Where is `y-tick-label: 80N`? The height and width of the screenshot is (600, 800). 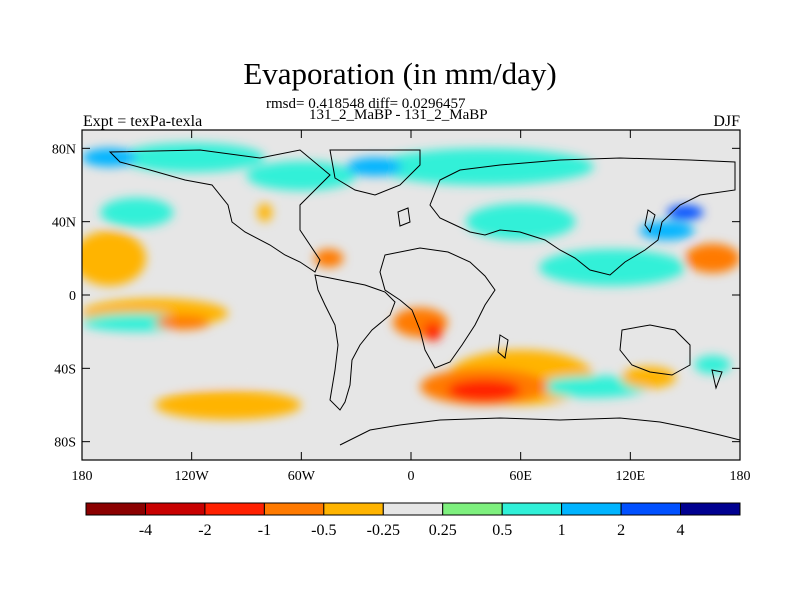
y-tick-label: 80N is located at coordinates (64, 149).